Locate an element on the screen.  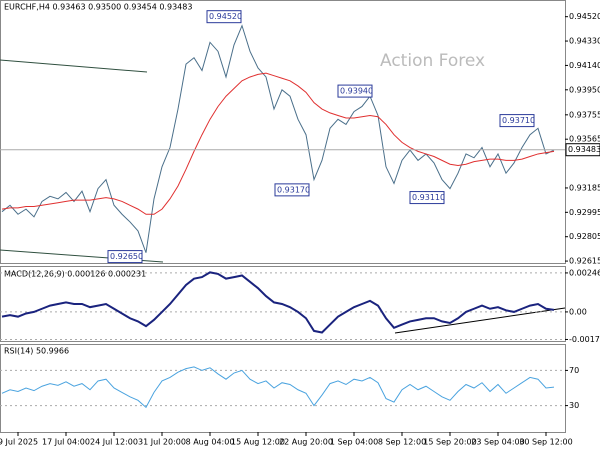
current-price-label: 0.93483 is located at coordinates (584, 149).